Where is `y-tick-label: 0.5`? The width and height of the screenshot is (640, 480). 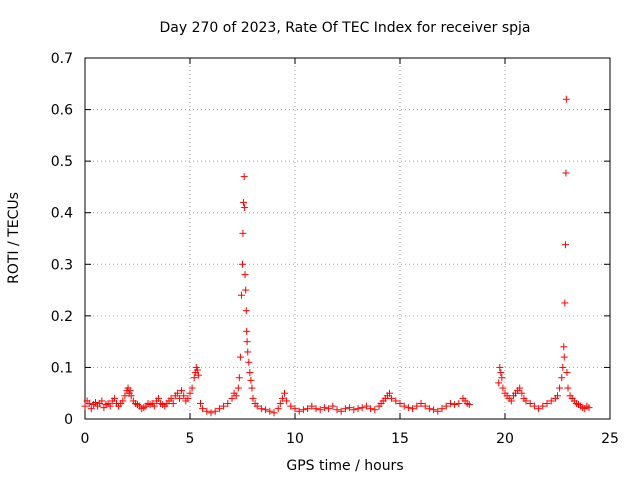
y-tick-label: 0.5 is located at coordinates (62, 162).